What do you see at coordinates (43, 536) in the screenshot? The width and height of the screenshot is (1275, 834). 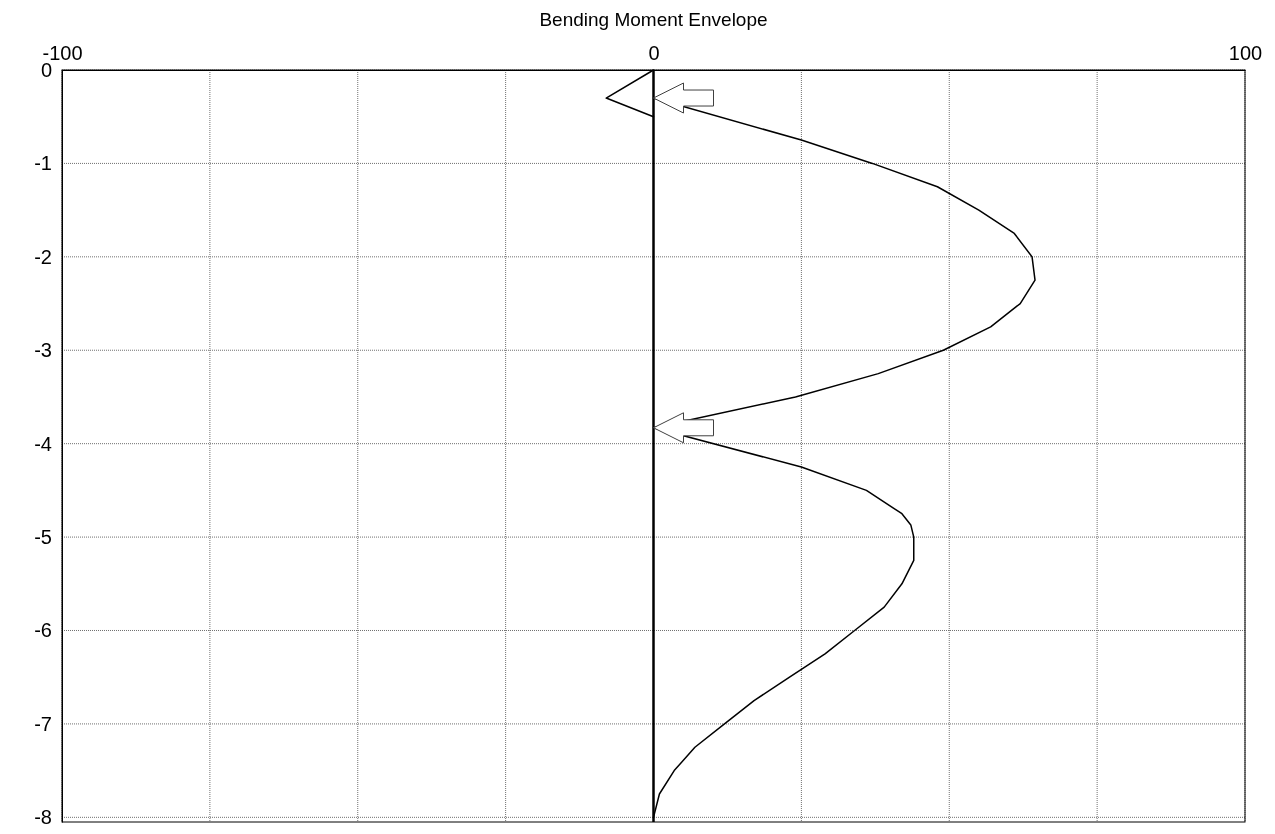 I see `y-tick-label: -5` at bounding box center [43, 536].